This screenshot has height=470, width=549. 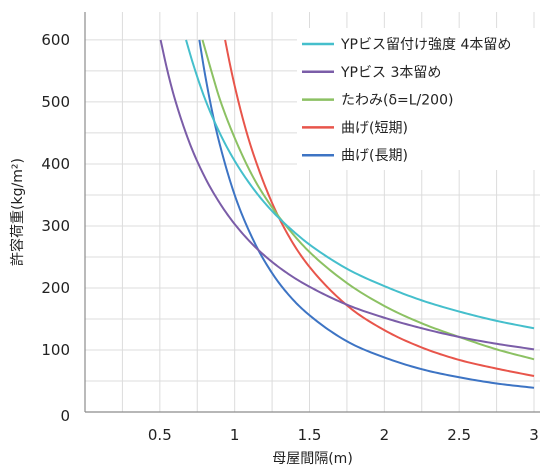 What do you see at coordinates (55, 288) in the screenshot?
I see `y-tick-label: 200` at bounding box center [55, 288].